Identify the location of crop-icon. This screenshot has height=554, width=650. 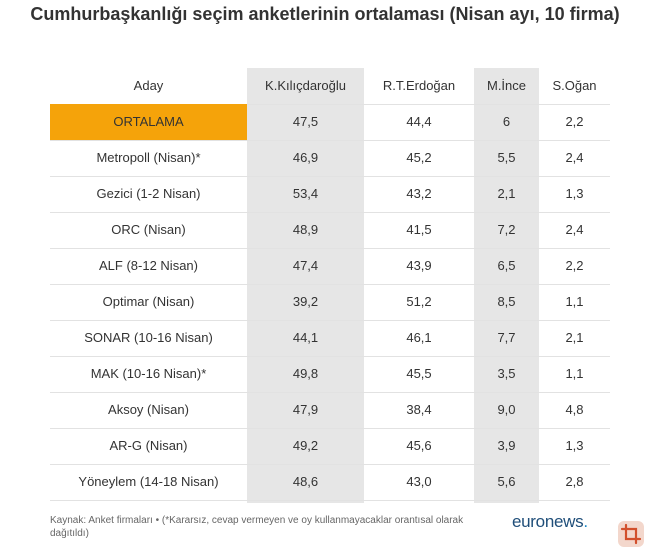
(631, 534).